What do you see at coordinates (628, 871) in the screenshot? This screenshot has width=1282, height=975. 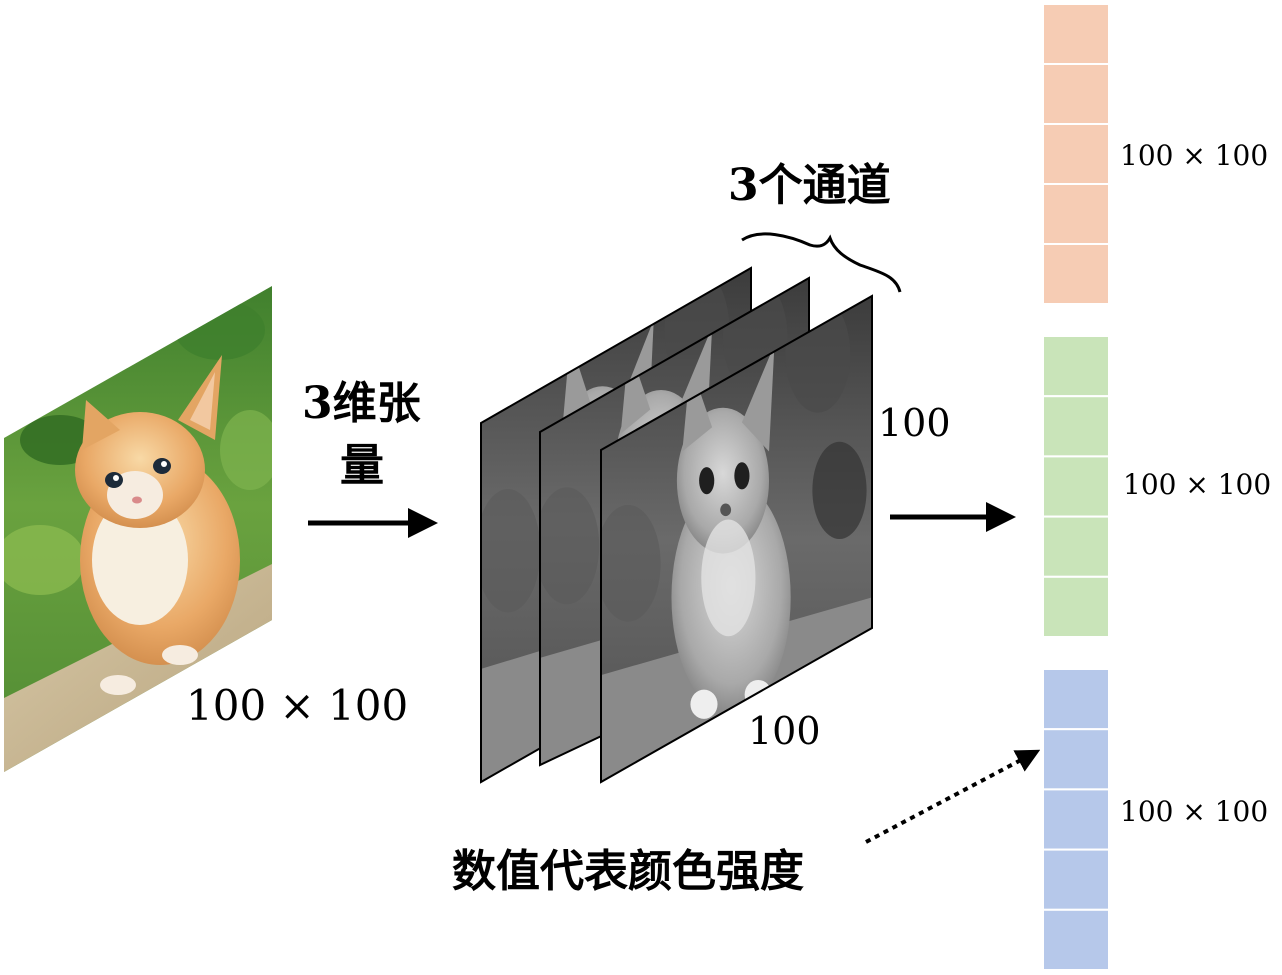 I see `color-intensity-label: 数值代表颜色强度` at bounding box center [628, 871].